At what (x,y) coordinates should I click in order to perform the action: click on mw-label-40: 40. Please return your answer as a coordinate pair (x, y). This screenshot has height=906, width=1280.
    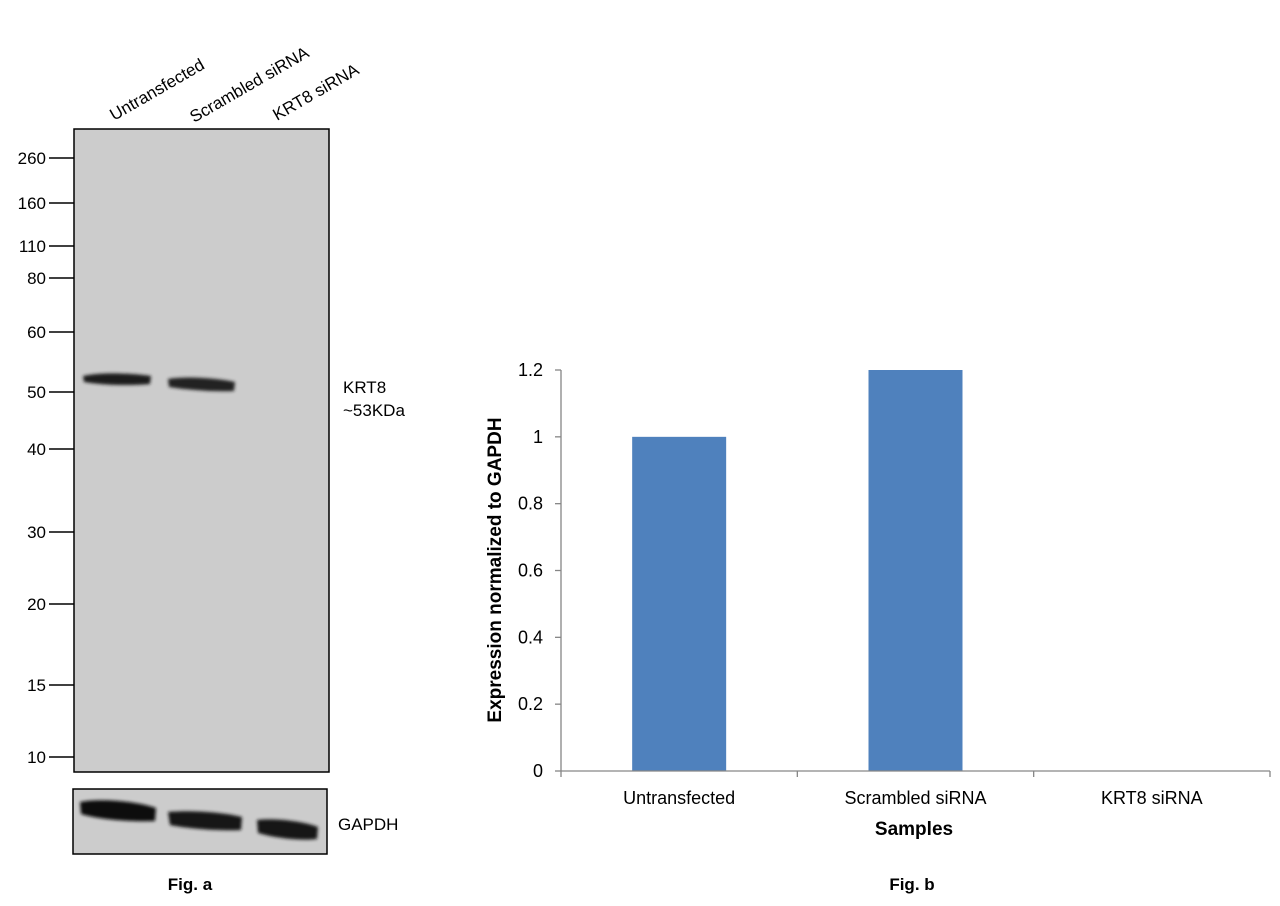
    Looking at the image, I should click on (36, 449).